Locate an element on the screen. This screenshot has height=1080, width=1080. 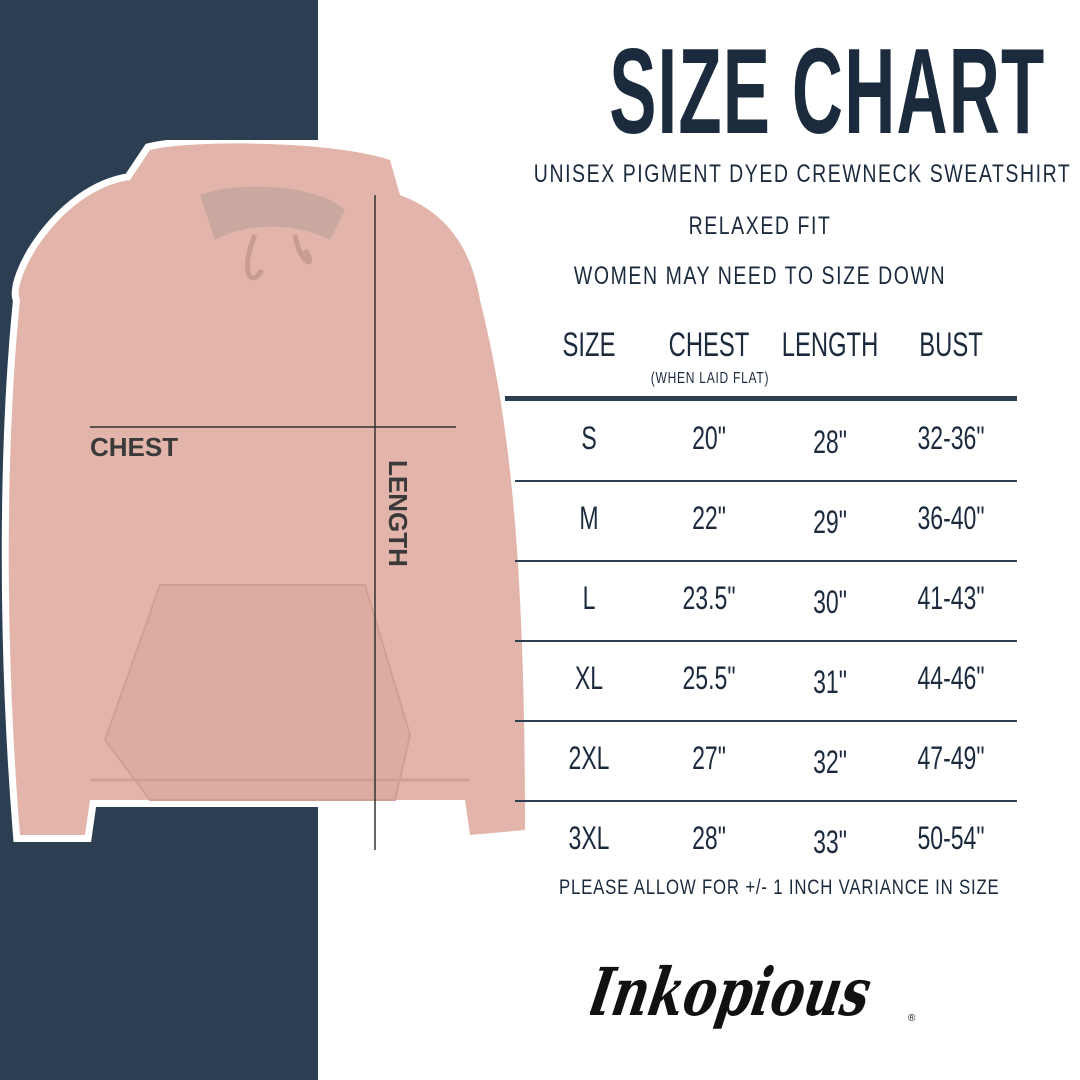
cell-chest: 28" is located at coordinates (709, 838).